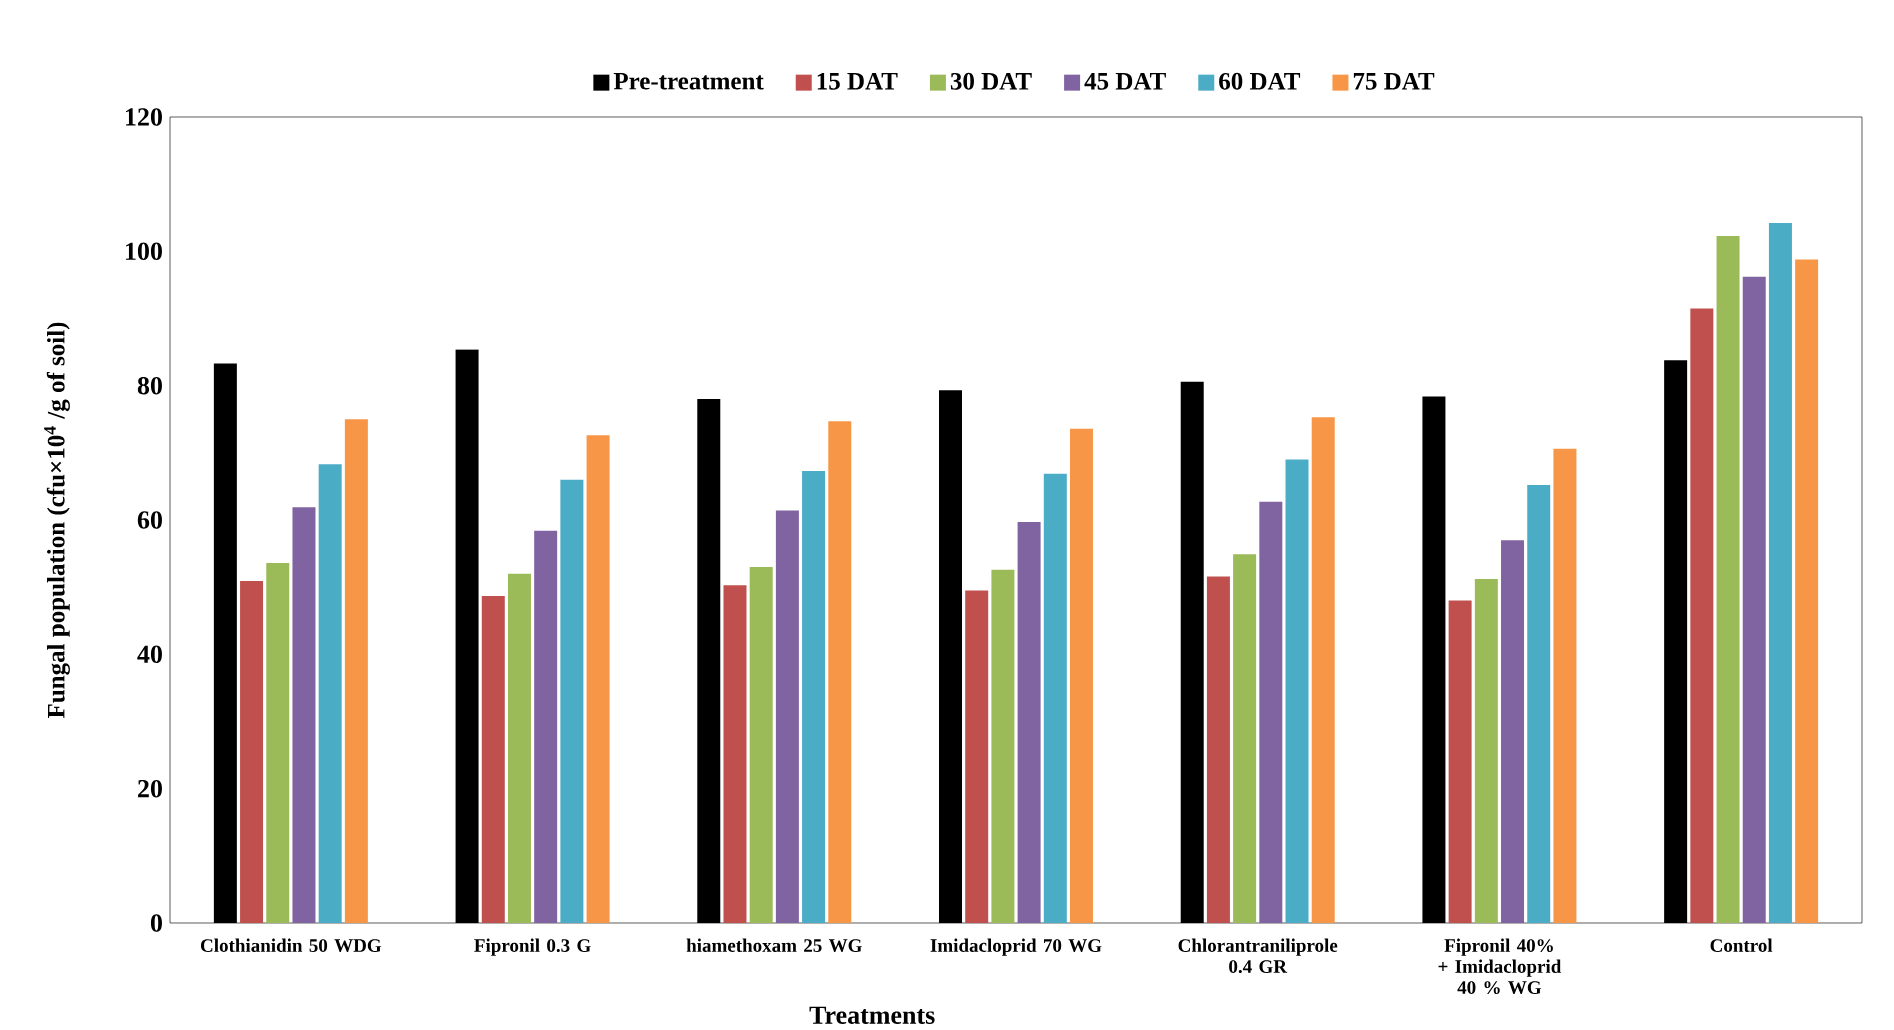  Describe the element at coordinates (1741, 945) in the screenshot. I see `x-tick-label: Control` at that location.